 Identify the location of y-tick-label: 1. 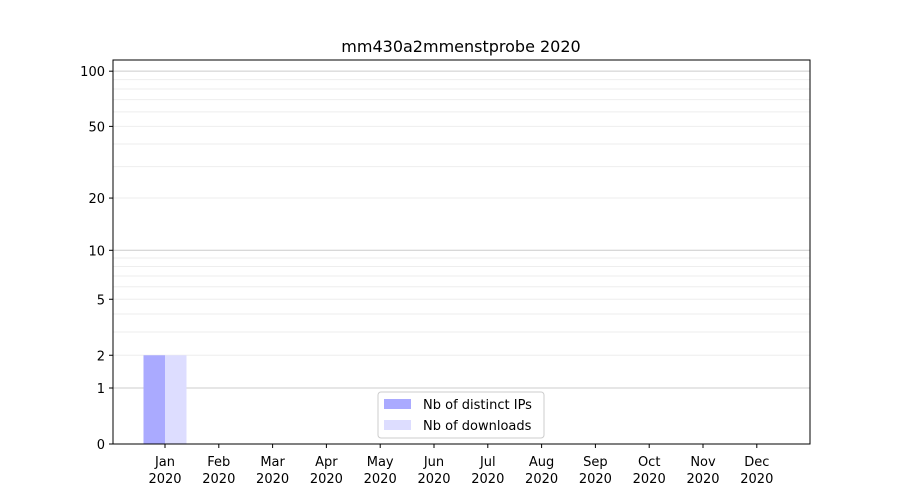
(101, 389).